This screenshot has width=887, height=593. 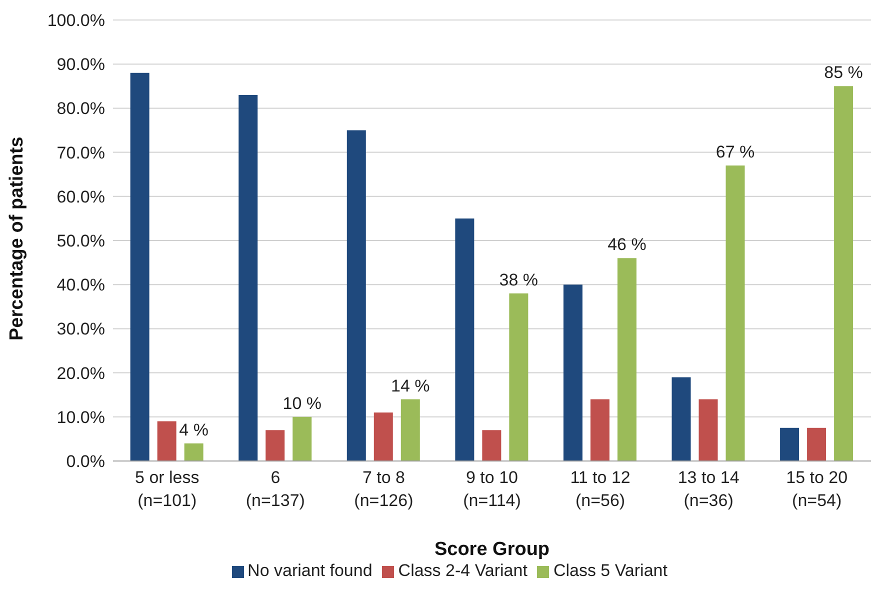 What do you see at coordinates (817, 489) in the screenshot?
I see `x-tick-label: 15 to 20 (n=54)` at bounding box center [817, 489].